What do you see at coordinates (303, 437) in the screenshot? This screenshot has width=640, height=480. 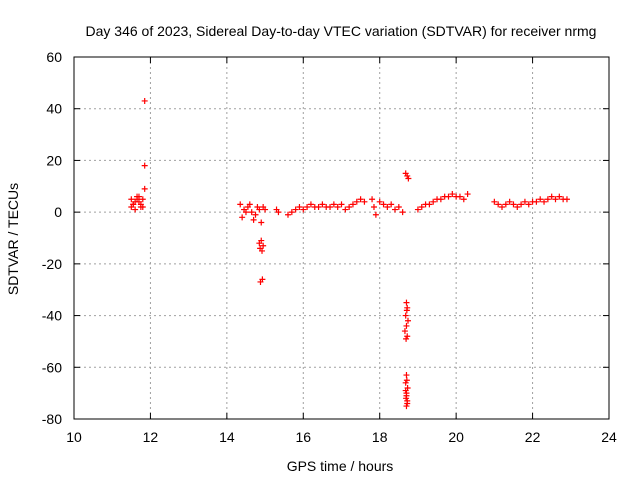 I see `x-tick-label: 16` at bounding box center [303, 437].